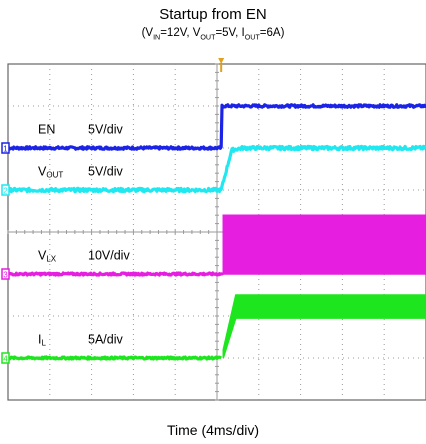 The image size is (426, 444). I want to click on channel-name-subscript: L, so click(43, 342).